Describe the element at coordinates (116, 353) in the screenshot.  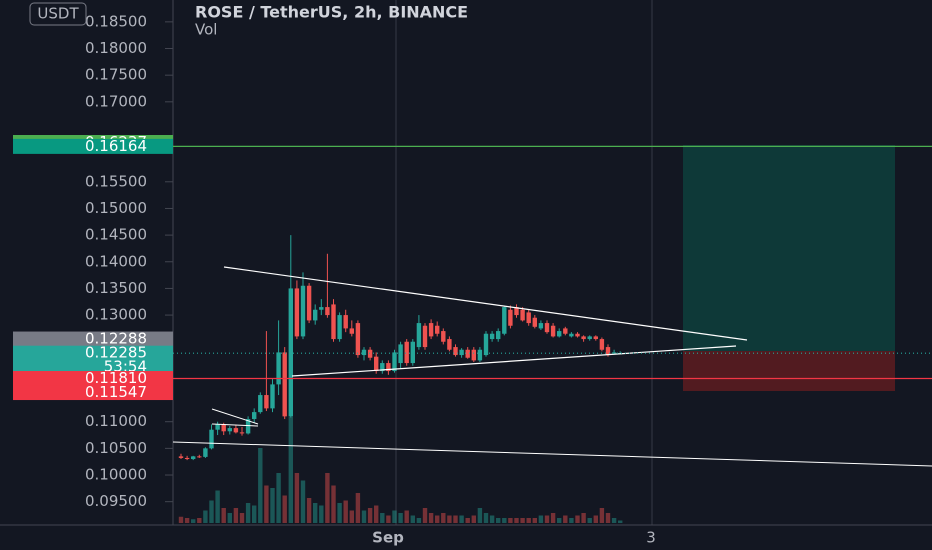
I see `price-tag-label: 0.12285` at that location.